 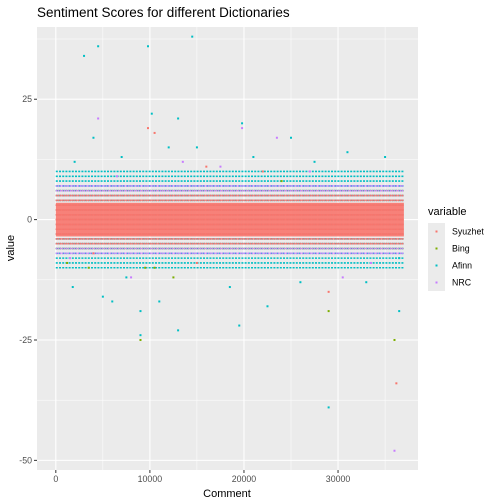 What do you see at coordinates (461, 249) in the screenshot?
I see `legend-label-bing: Bing` at bounding box center [461, 249].